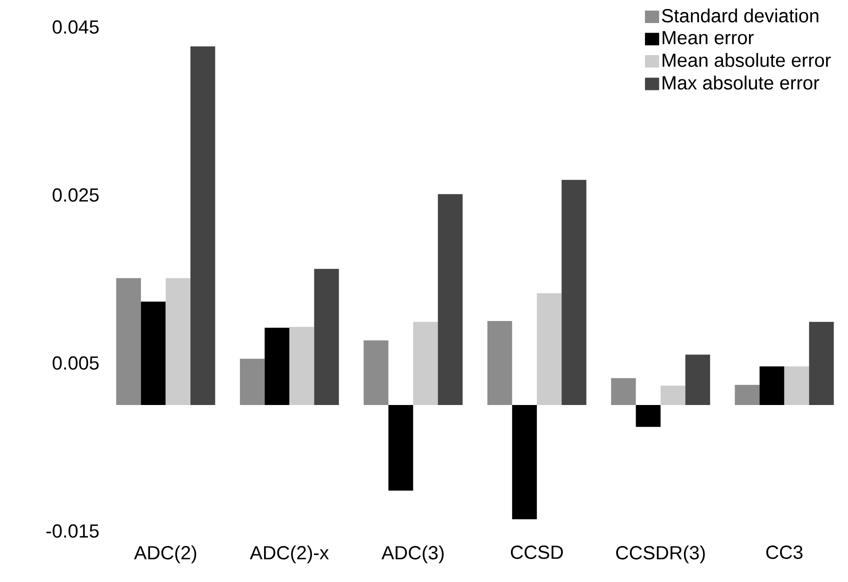 The image size is (848, 582). I want to click on x-tick-label: CCSDR(3), so click(660, 555).